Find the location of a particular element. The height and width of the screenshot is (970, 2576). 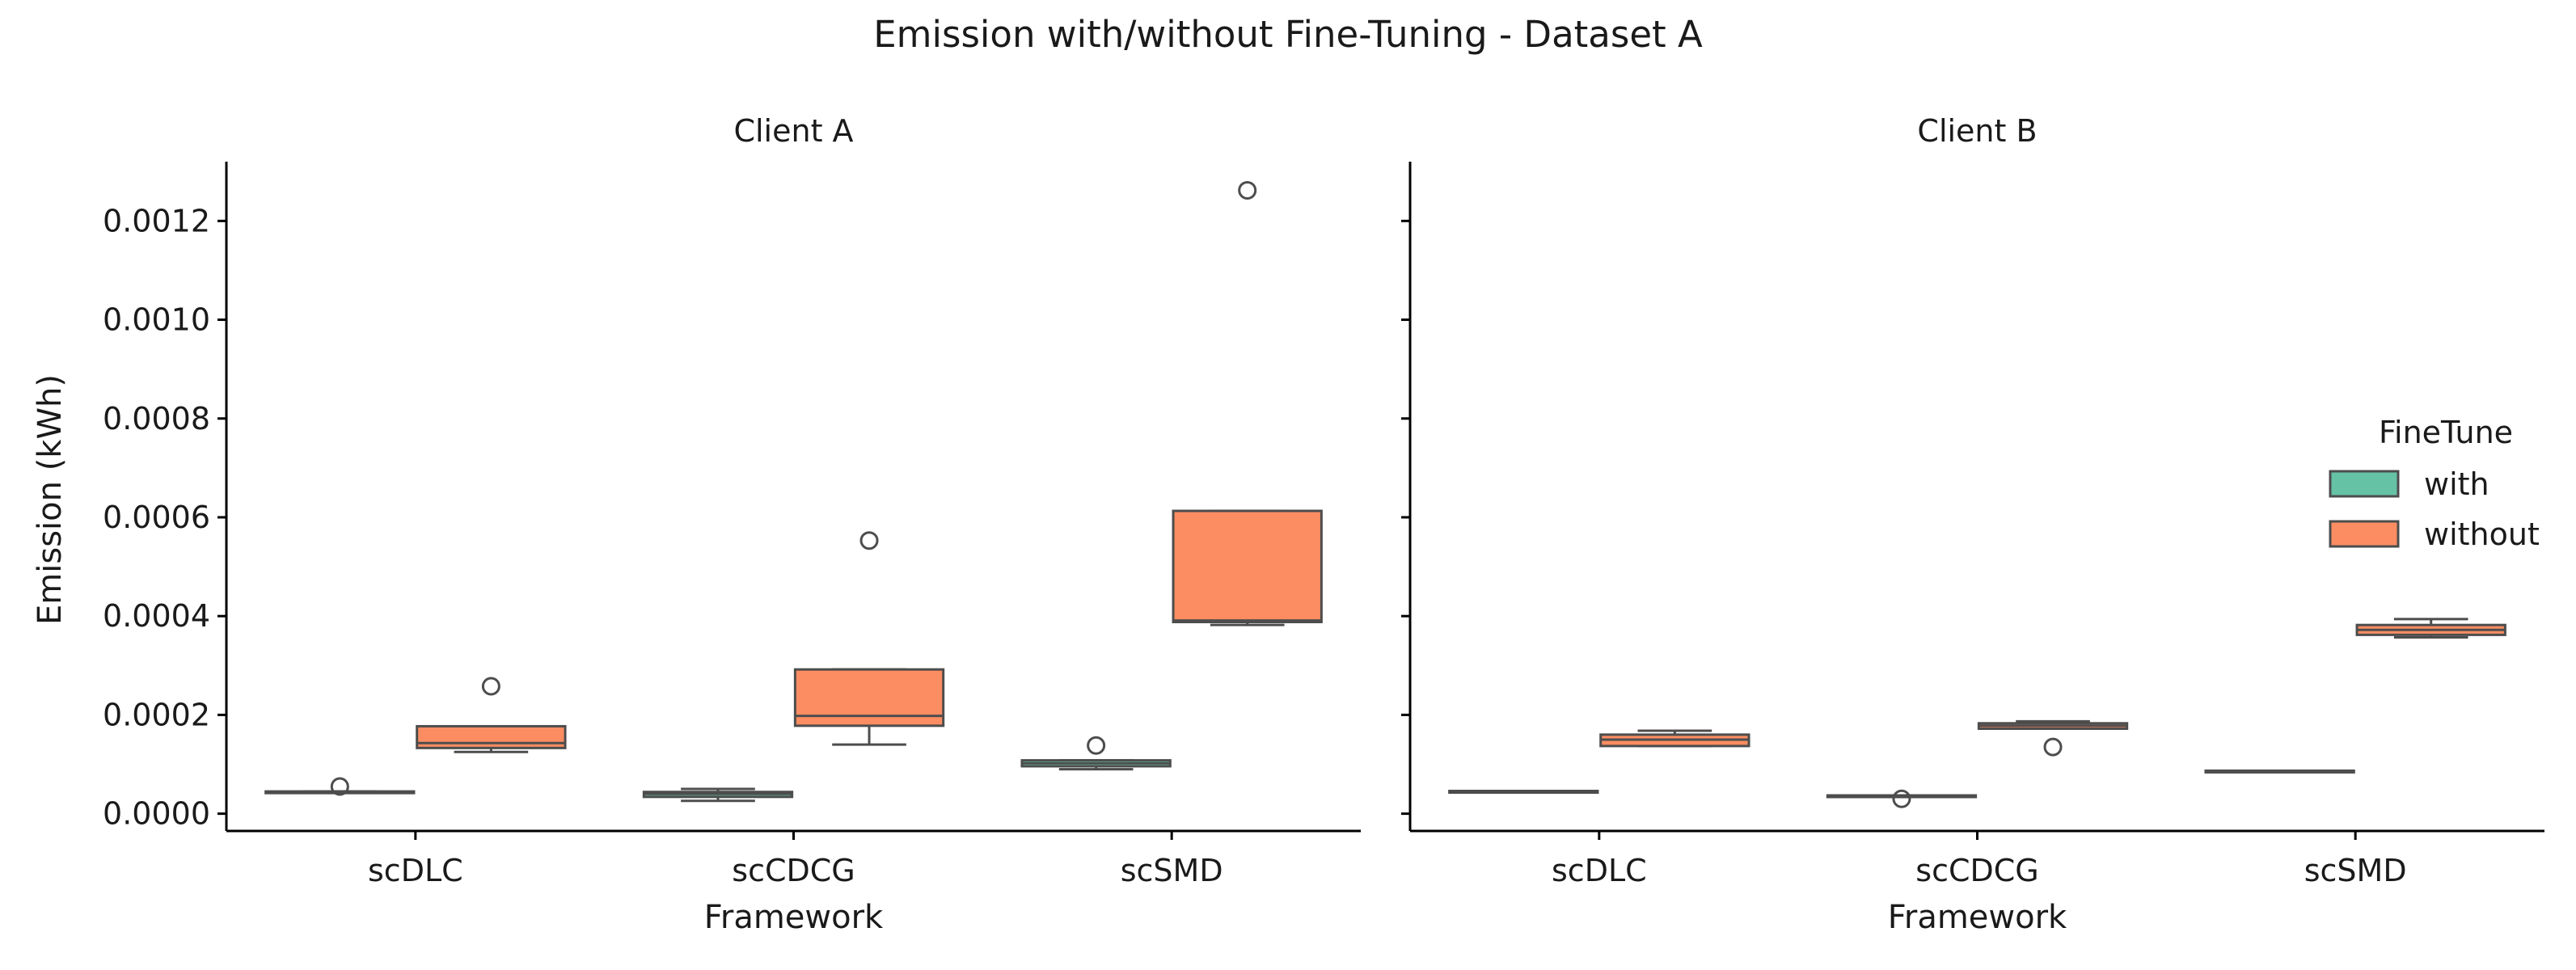

y-tick-label: 0.0004 is located at coordinates (156, 616).